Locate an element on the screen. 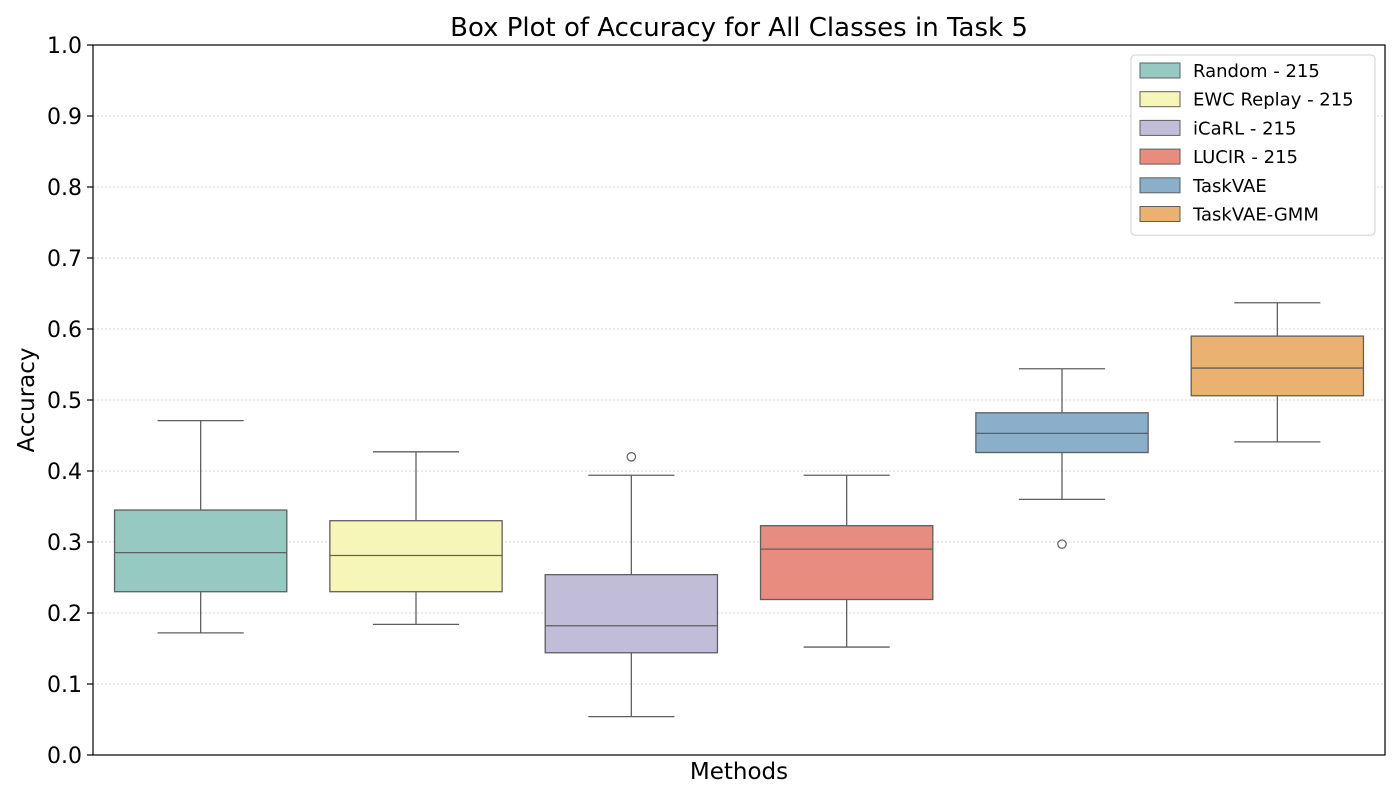  y-ticks: 0.0 0.1 0.2 0.3 0.4 0.5 0.6 0.7 0.8 0.9 1.0 is located at coordinates (70, 401).